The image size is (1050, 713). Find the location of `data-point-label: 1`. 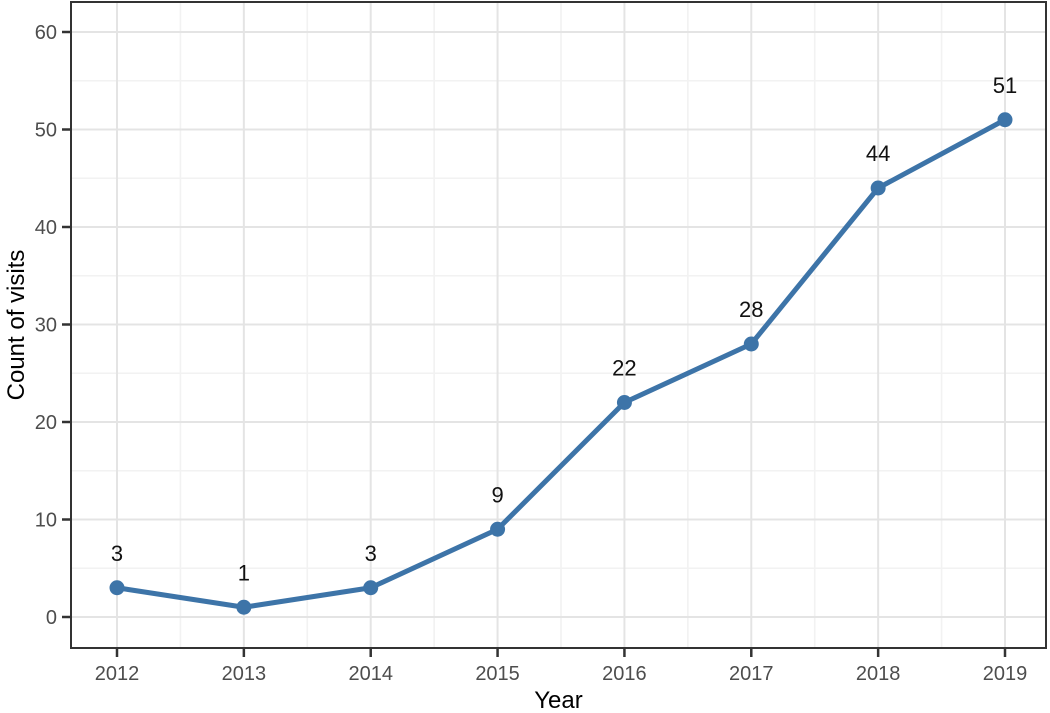

data-point-label: 1 is located at coordinates (244, 572).